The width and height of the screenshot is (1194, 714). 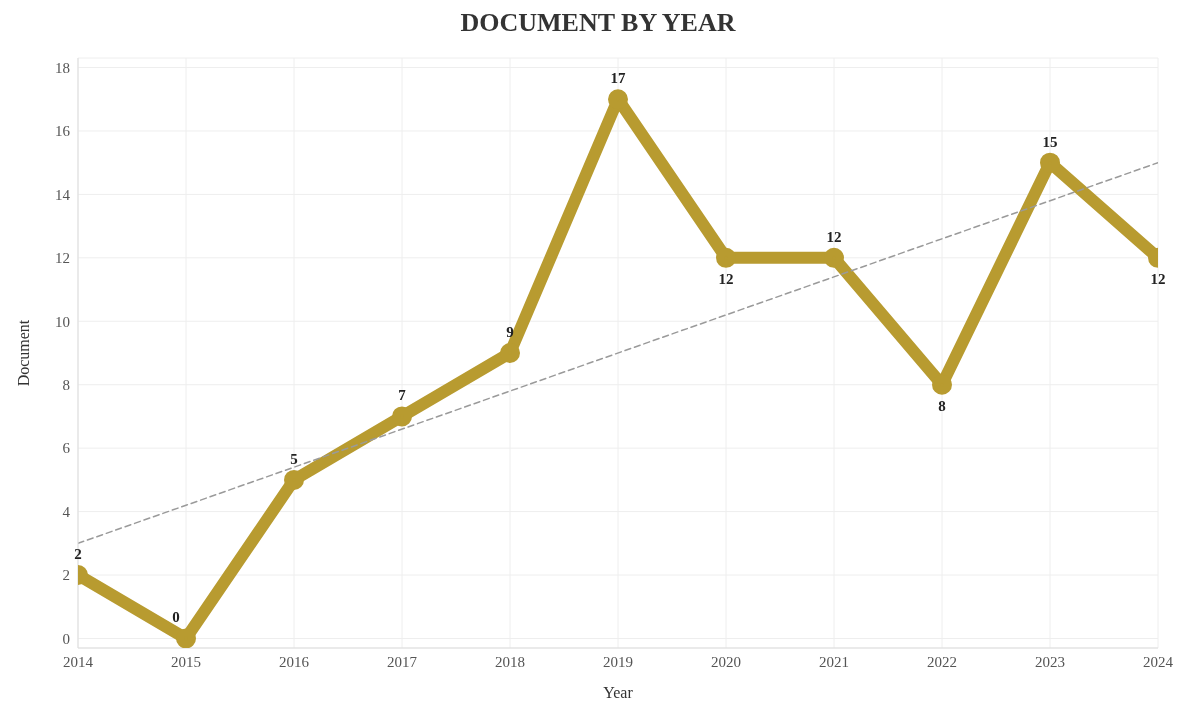 What do you see at coordinates (23, 353) in the screenshot?
I see `y-axis-title: Document` at bounding box center [23, 353].